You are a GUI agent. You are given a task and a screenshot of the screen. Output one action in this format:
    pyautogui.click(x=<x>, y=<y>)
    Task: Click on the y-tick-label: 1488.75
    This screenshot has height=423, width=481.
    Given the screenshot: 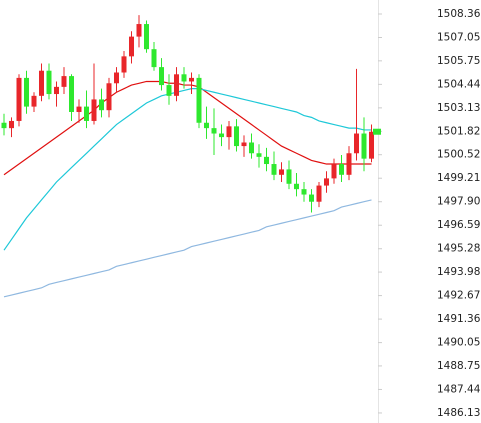 What is the action you would take?
    pyautogui.click(x=458, y=366)
    